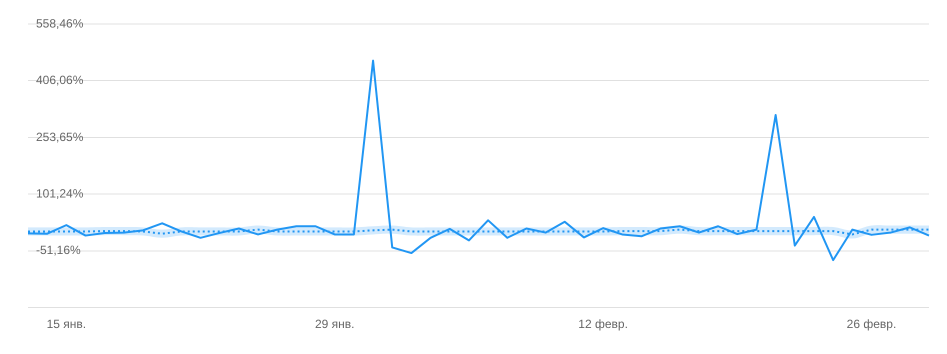 The image size is (947, 354). What do you see at coordinates (60, 137) in the screenshot?
I see `y-tick-label: 253,65%` at bounding box center [60, 137].